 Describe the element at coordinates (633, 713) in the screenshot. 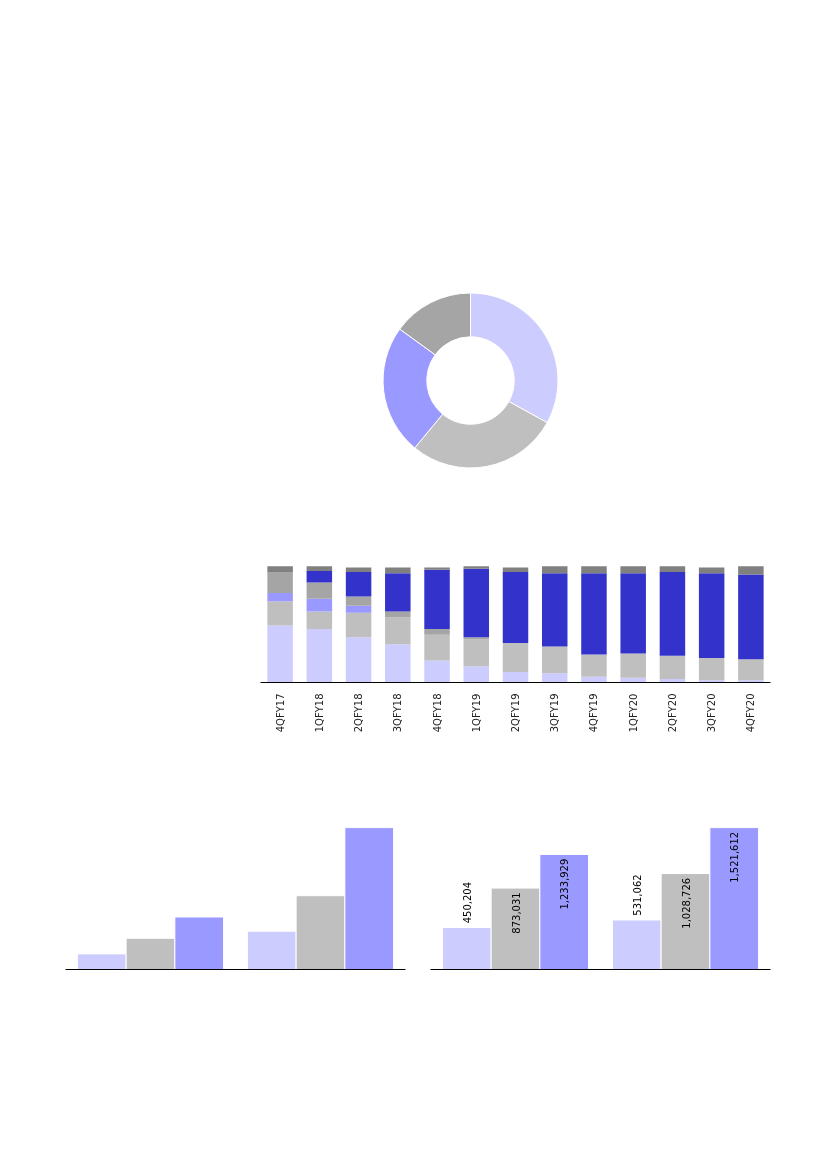

I see `x-tick-label: 1QFY20` at that location.